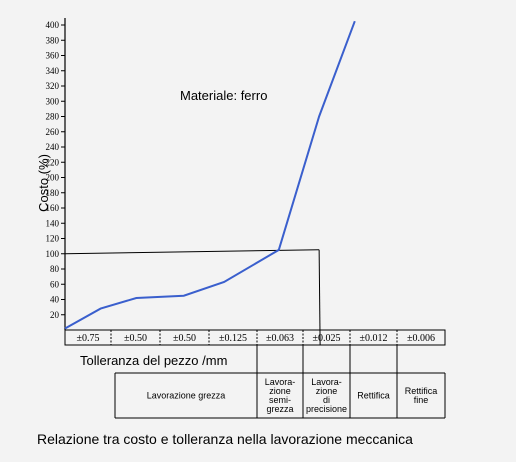 This screenshot has width=516, height=462. Describe the element at coordinates (53, 117) in the screenshot. I see `y-tick-label: 280` at that location.